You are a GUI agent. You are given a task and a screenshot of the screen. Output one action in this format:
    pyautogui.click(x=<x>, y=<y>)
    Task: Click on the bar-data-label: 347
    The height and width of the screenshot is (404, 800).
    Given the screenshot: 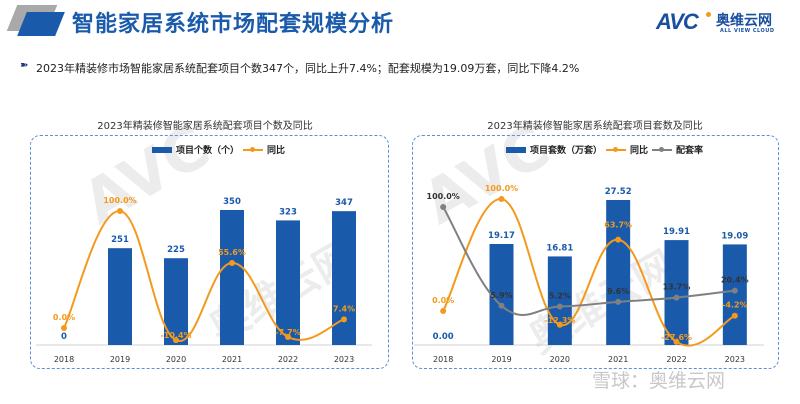 What is the action you would take?
    pyautogui.click(x=344, y=203)
    